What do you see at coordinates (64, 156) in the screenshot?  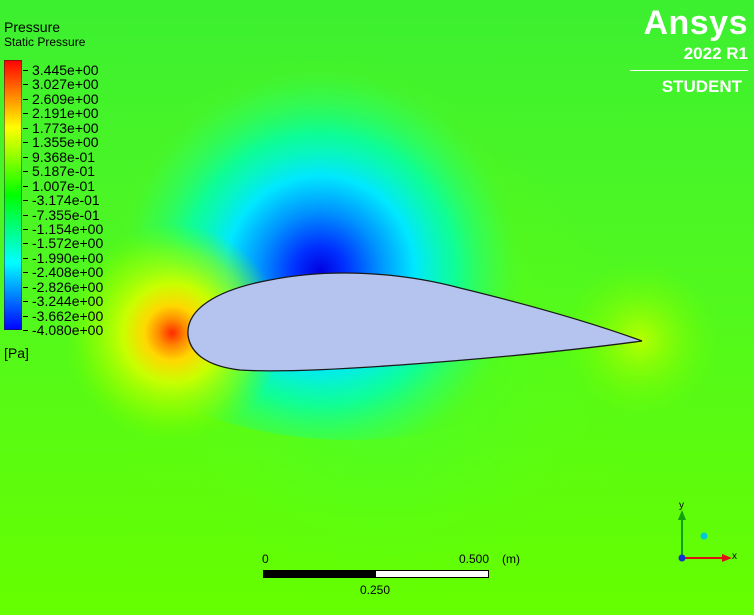 I see `legend-level-label: 9.368e-01` at bounding box center [64, 156].